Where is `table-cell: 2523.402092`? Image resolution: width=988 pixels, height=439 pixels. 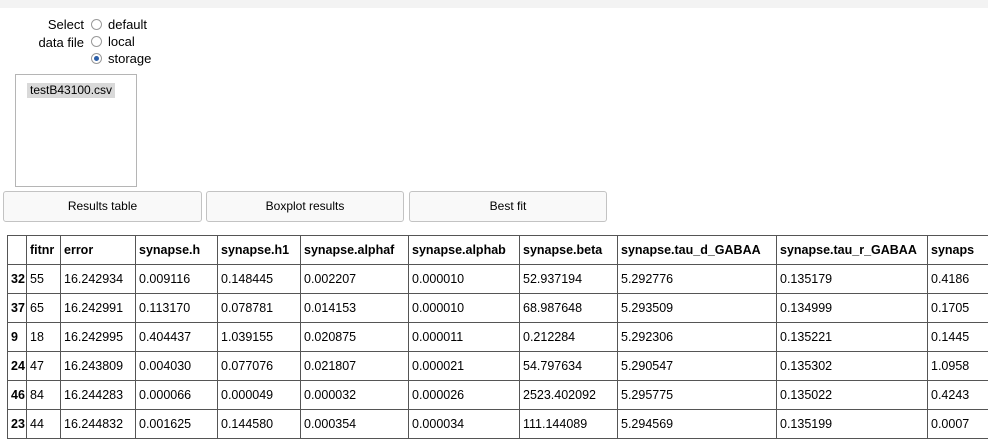 table-cell: 2523.402092 is located at coordinates (569, 395).